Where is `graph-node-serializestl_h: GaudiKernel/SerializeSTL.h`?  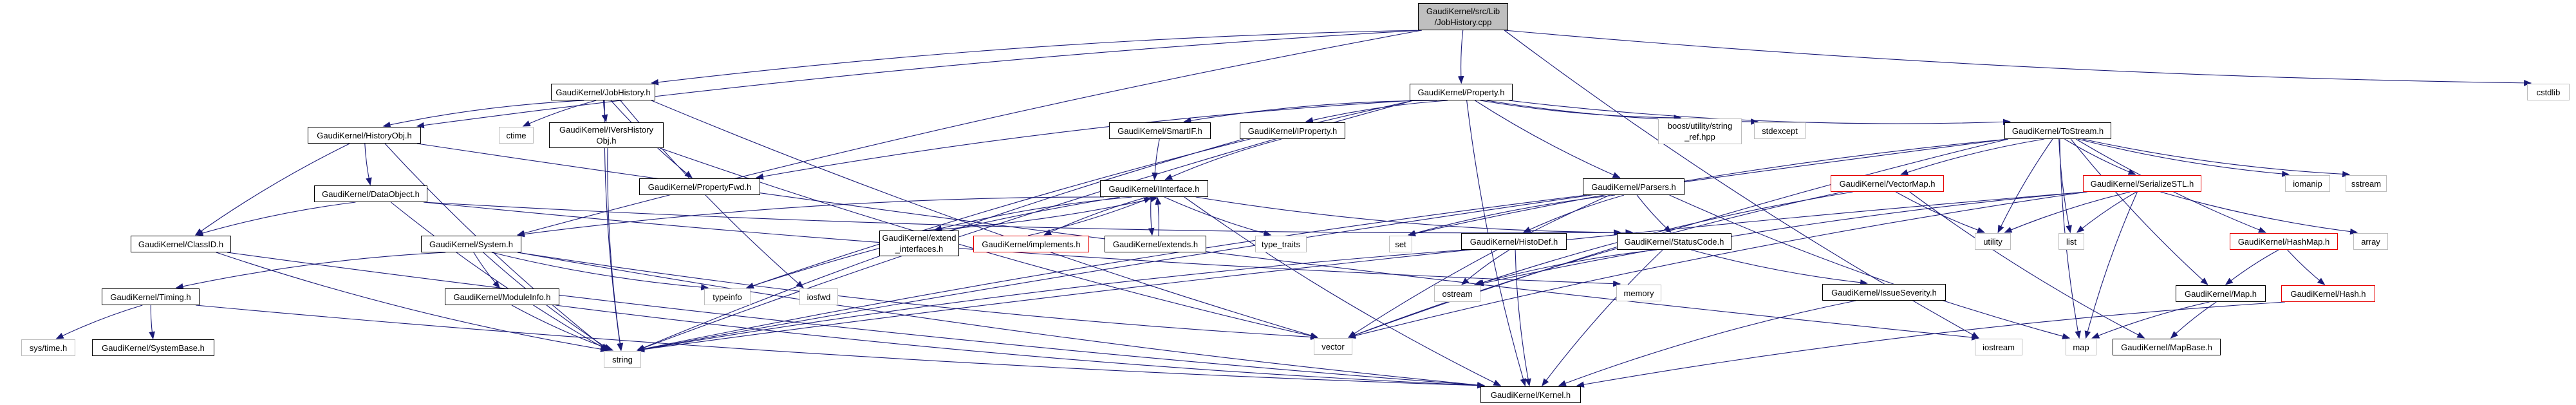
graph-node-serializestl_h: GaudiKernel/SerializeSTL.h is located at coordinates (2142, 183).